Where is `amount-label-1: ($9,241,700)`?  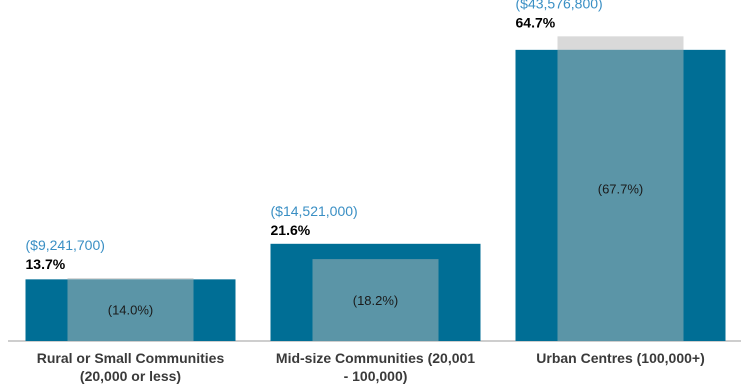 amount-label-1: ($9,241,700) is located at coordinates (65, 245).